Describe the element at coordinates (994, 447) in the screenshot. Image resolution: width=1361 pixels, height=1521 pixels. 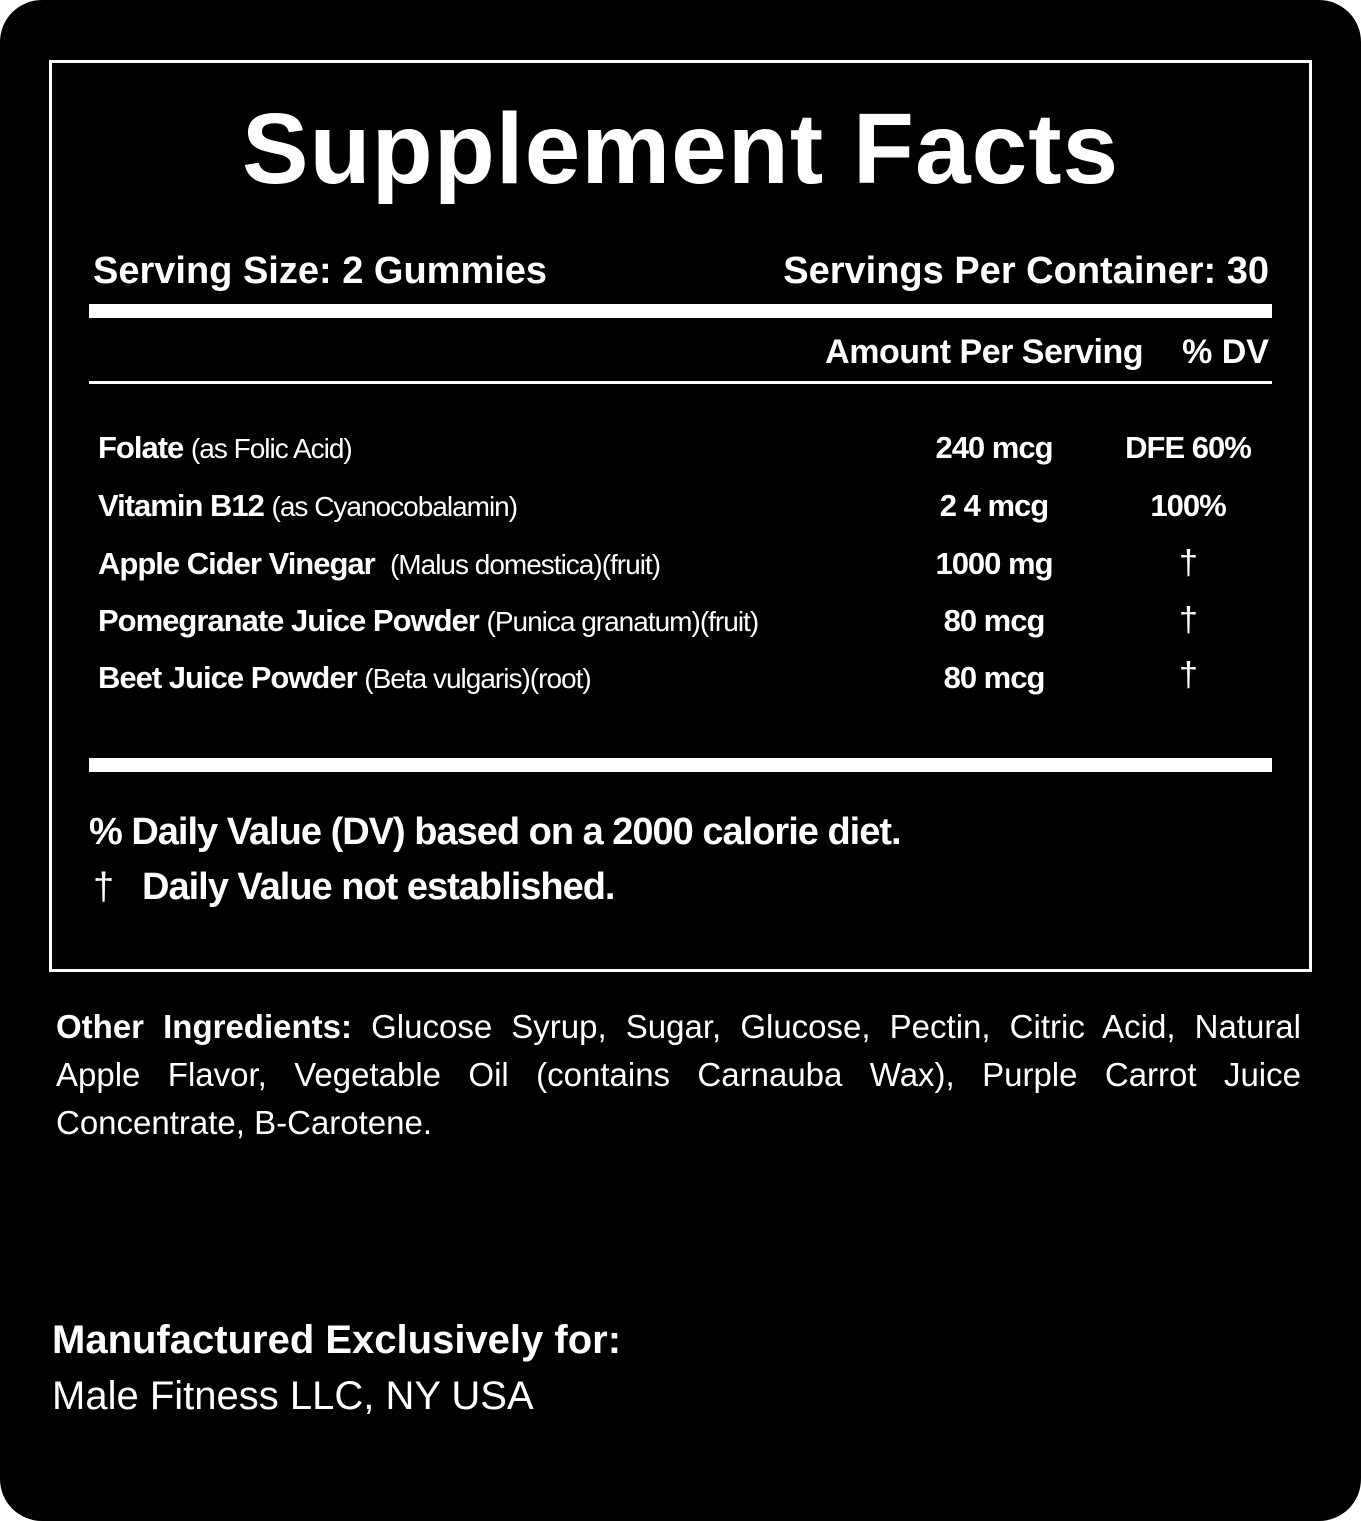
I see `nutrient-amount: 240 mcg` at that location.